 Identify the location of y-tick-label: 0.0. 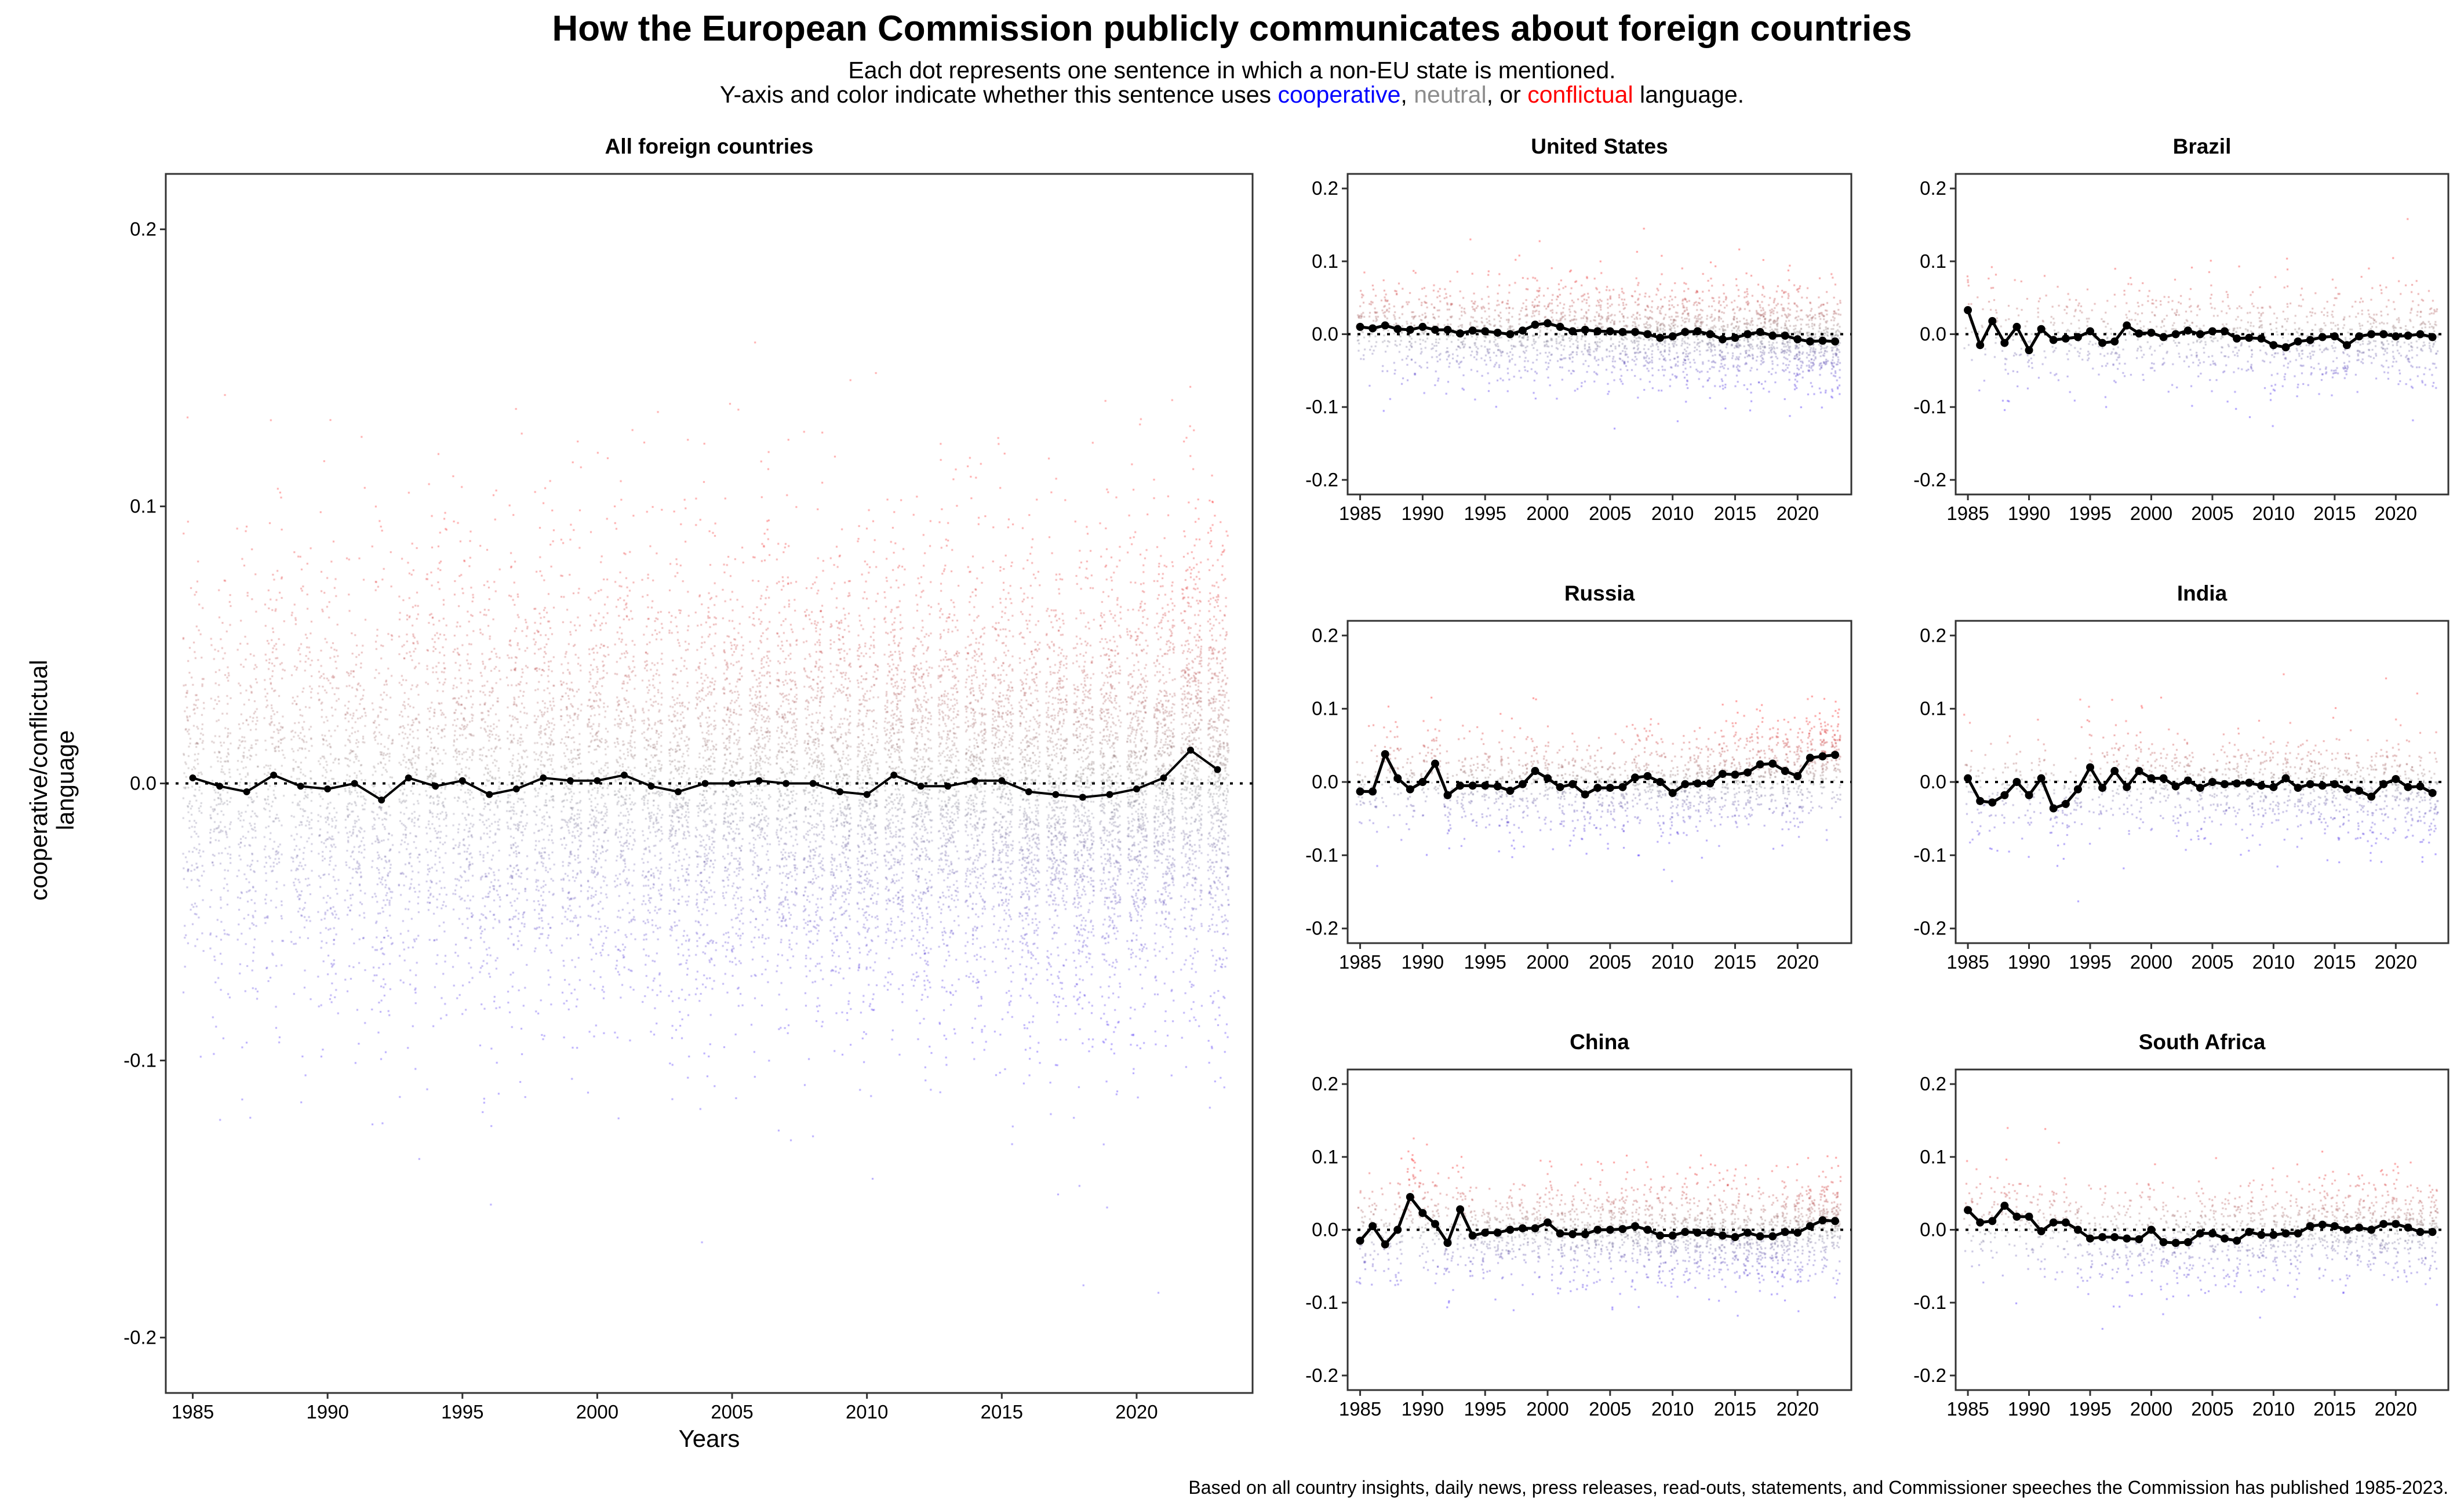
(1325, 334).